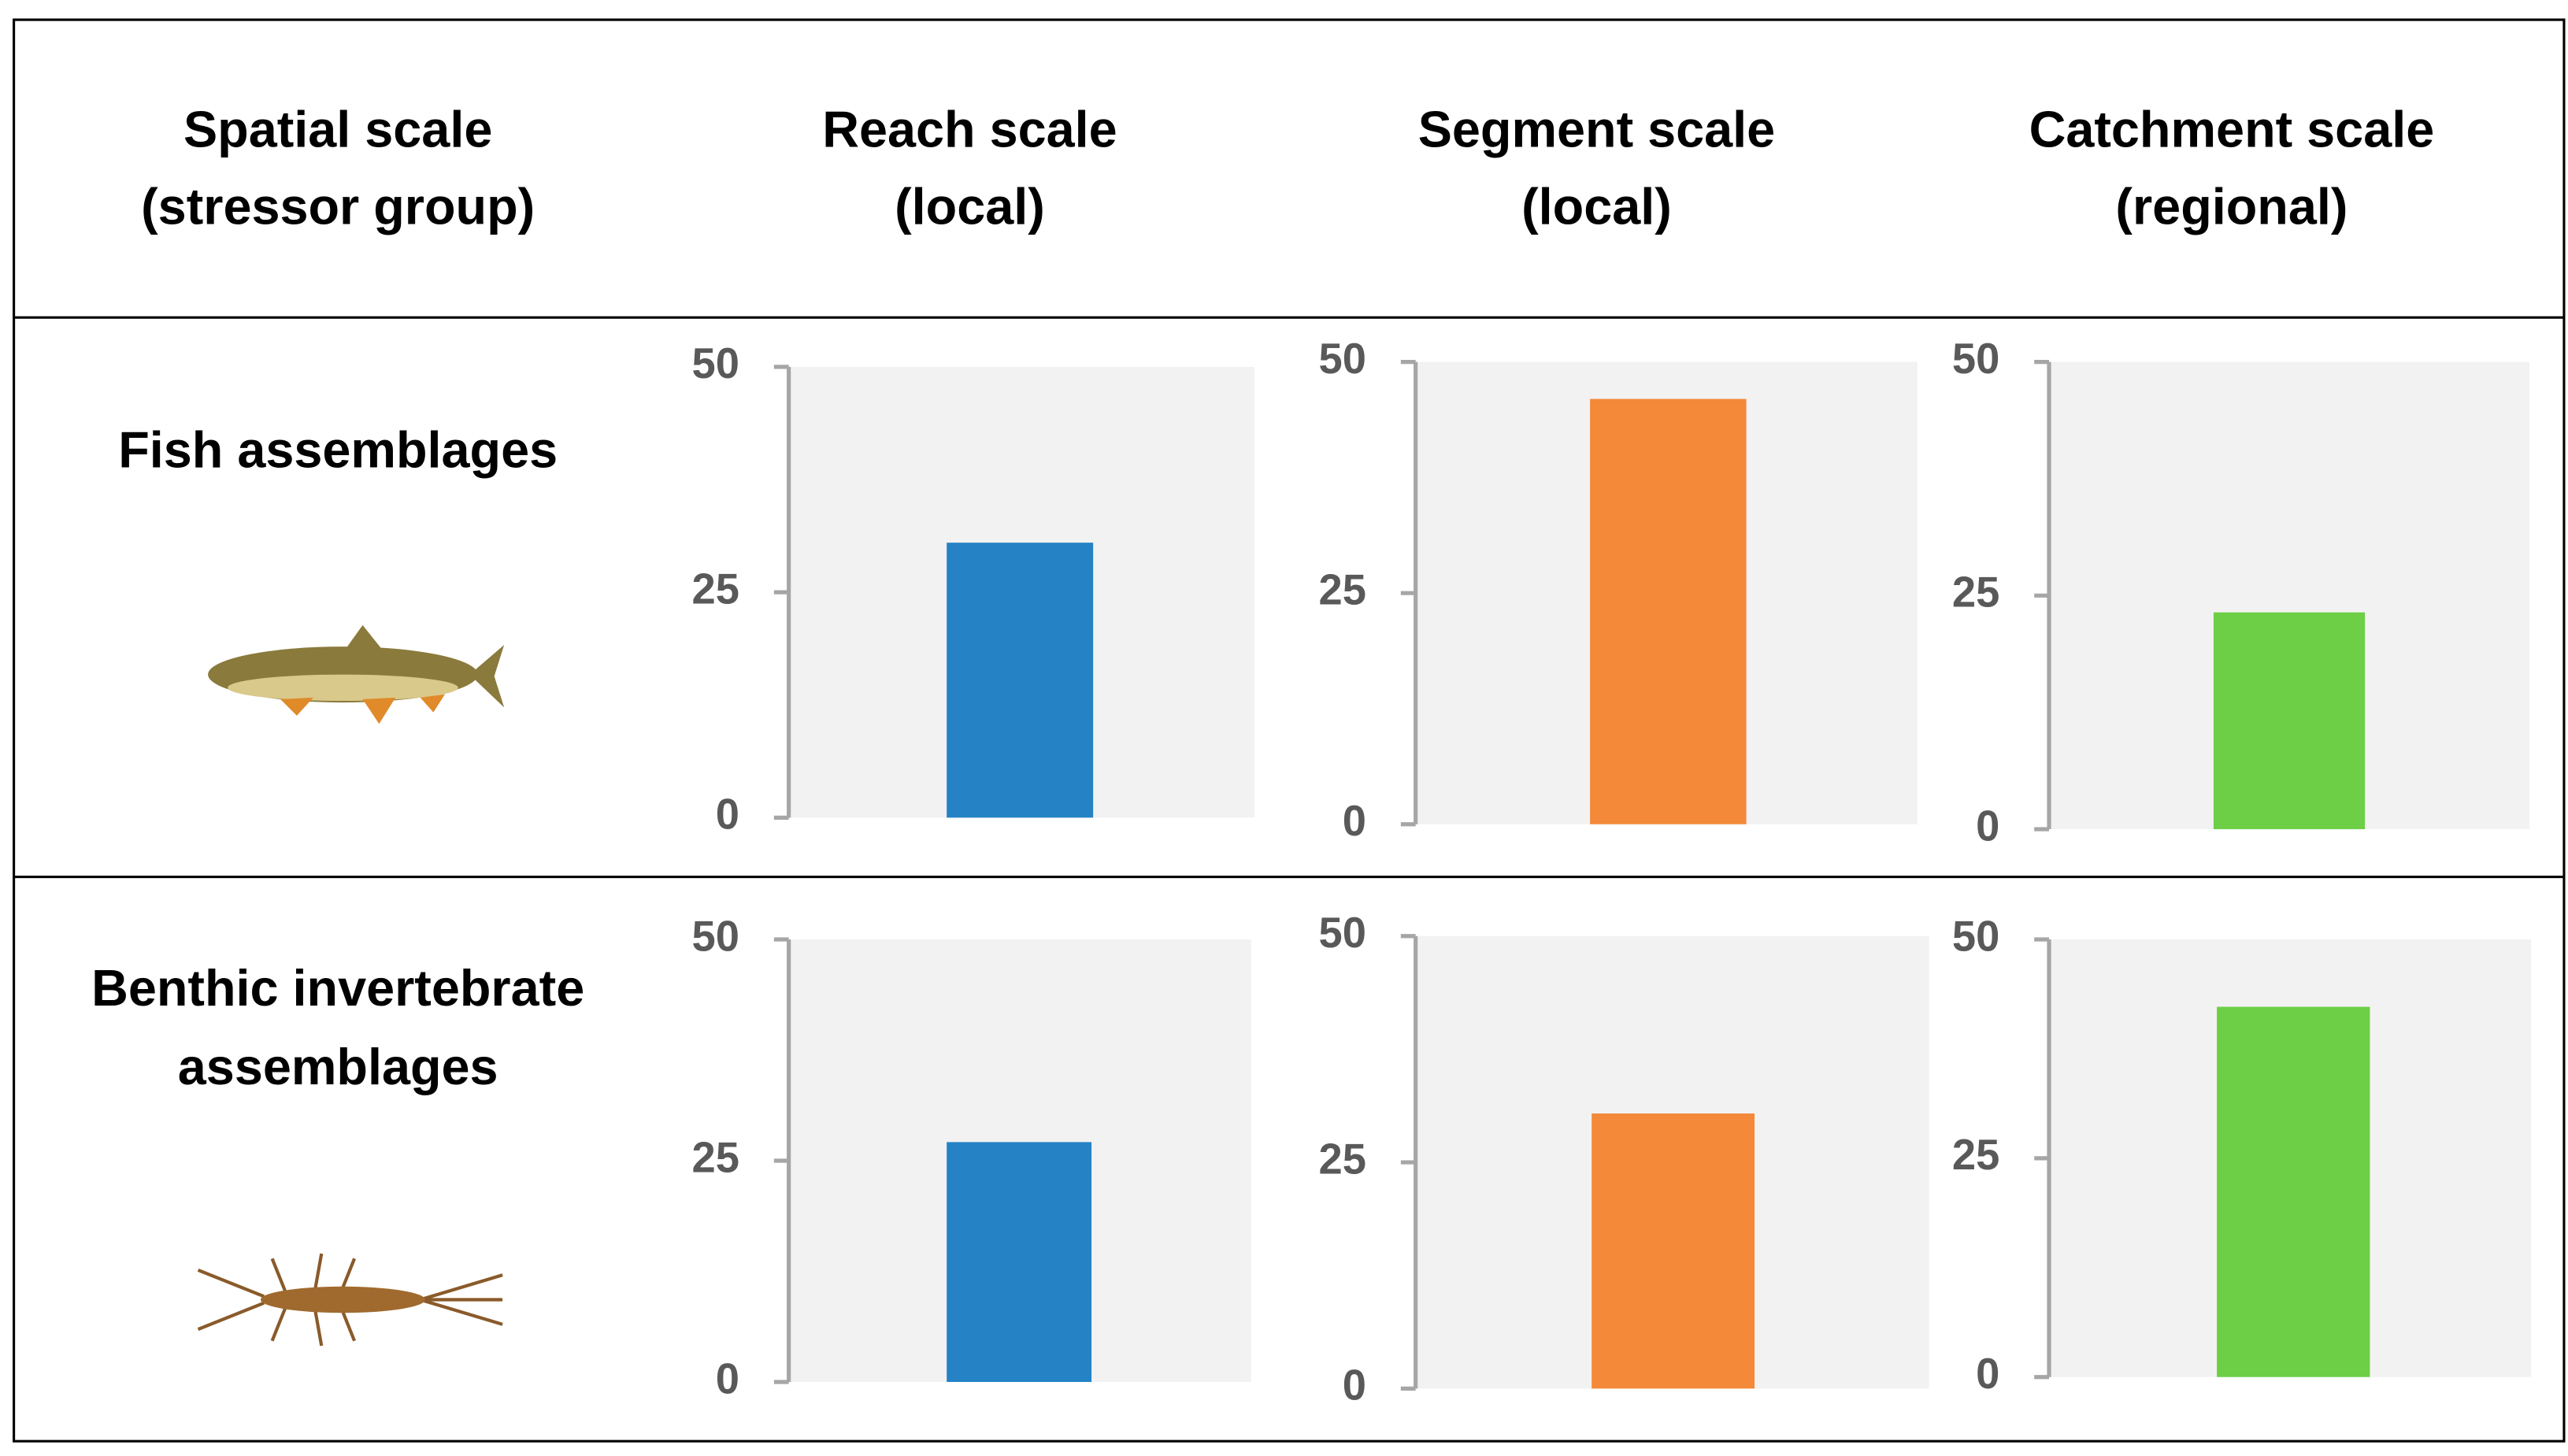 Image resolution: width=2568 pixels, height=1456 pixels. I want to click on row-header: Fish assemblages, so click(338, 450).